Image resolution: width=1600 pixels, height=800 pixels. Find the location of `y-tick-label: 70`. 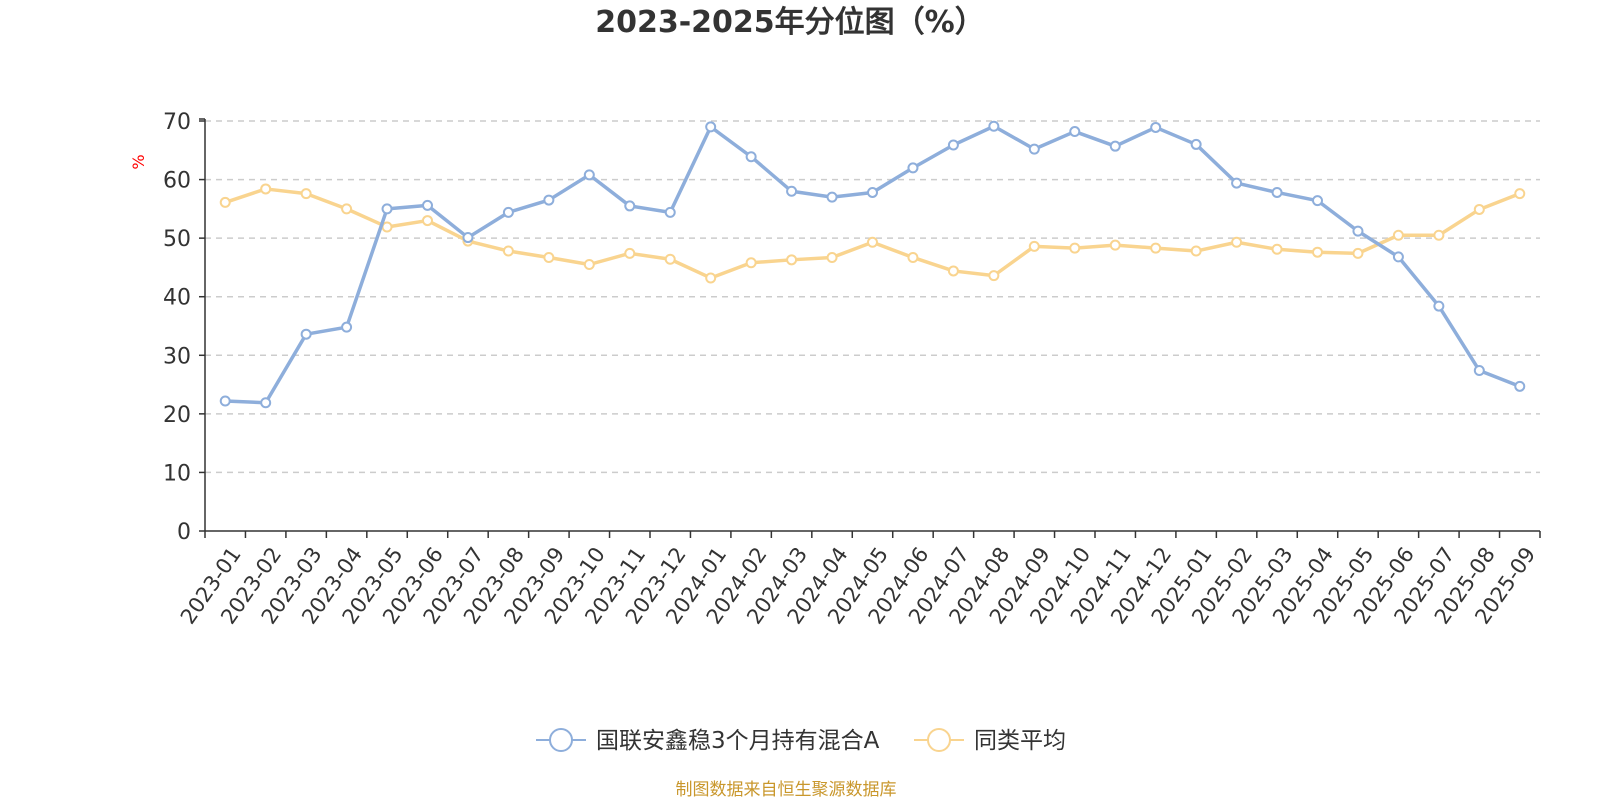

y-tick-label: 70 is located at coordinates (177, 122).